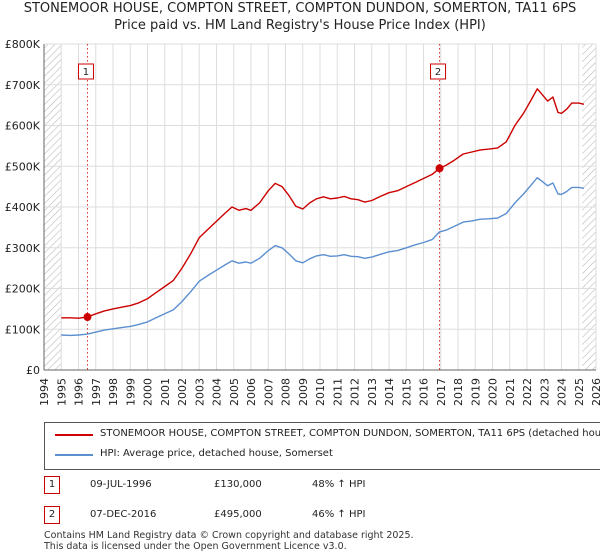  I want to click on y-tick-label: £500K, so click(23, 166).